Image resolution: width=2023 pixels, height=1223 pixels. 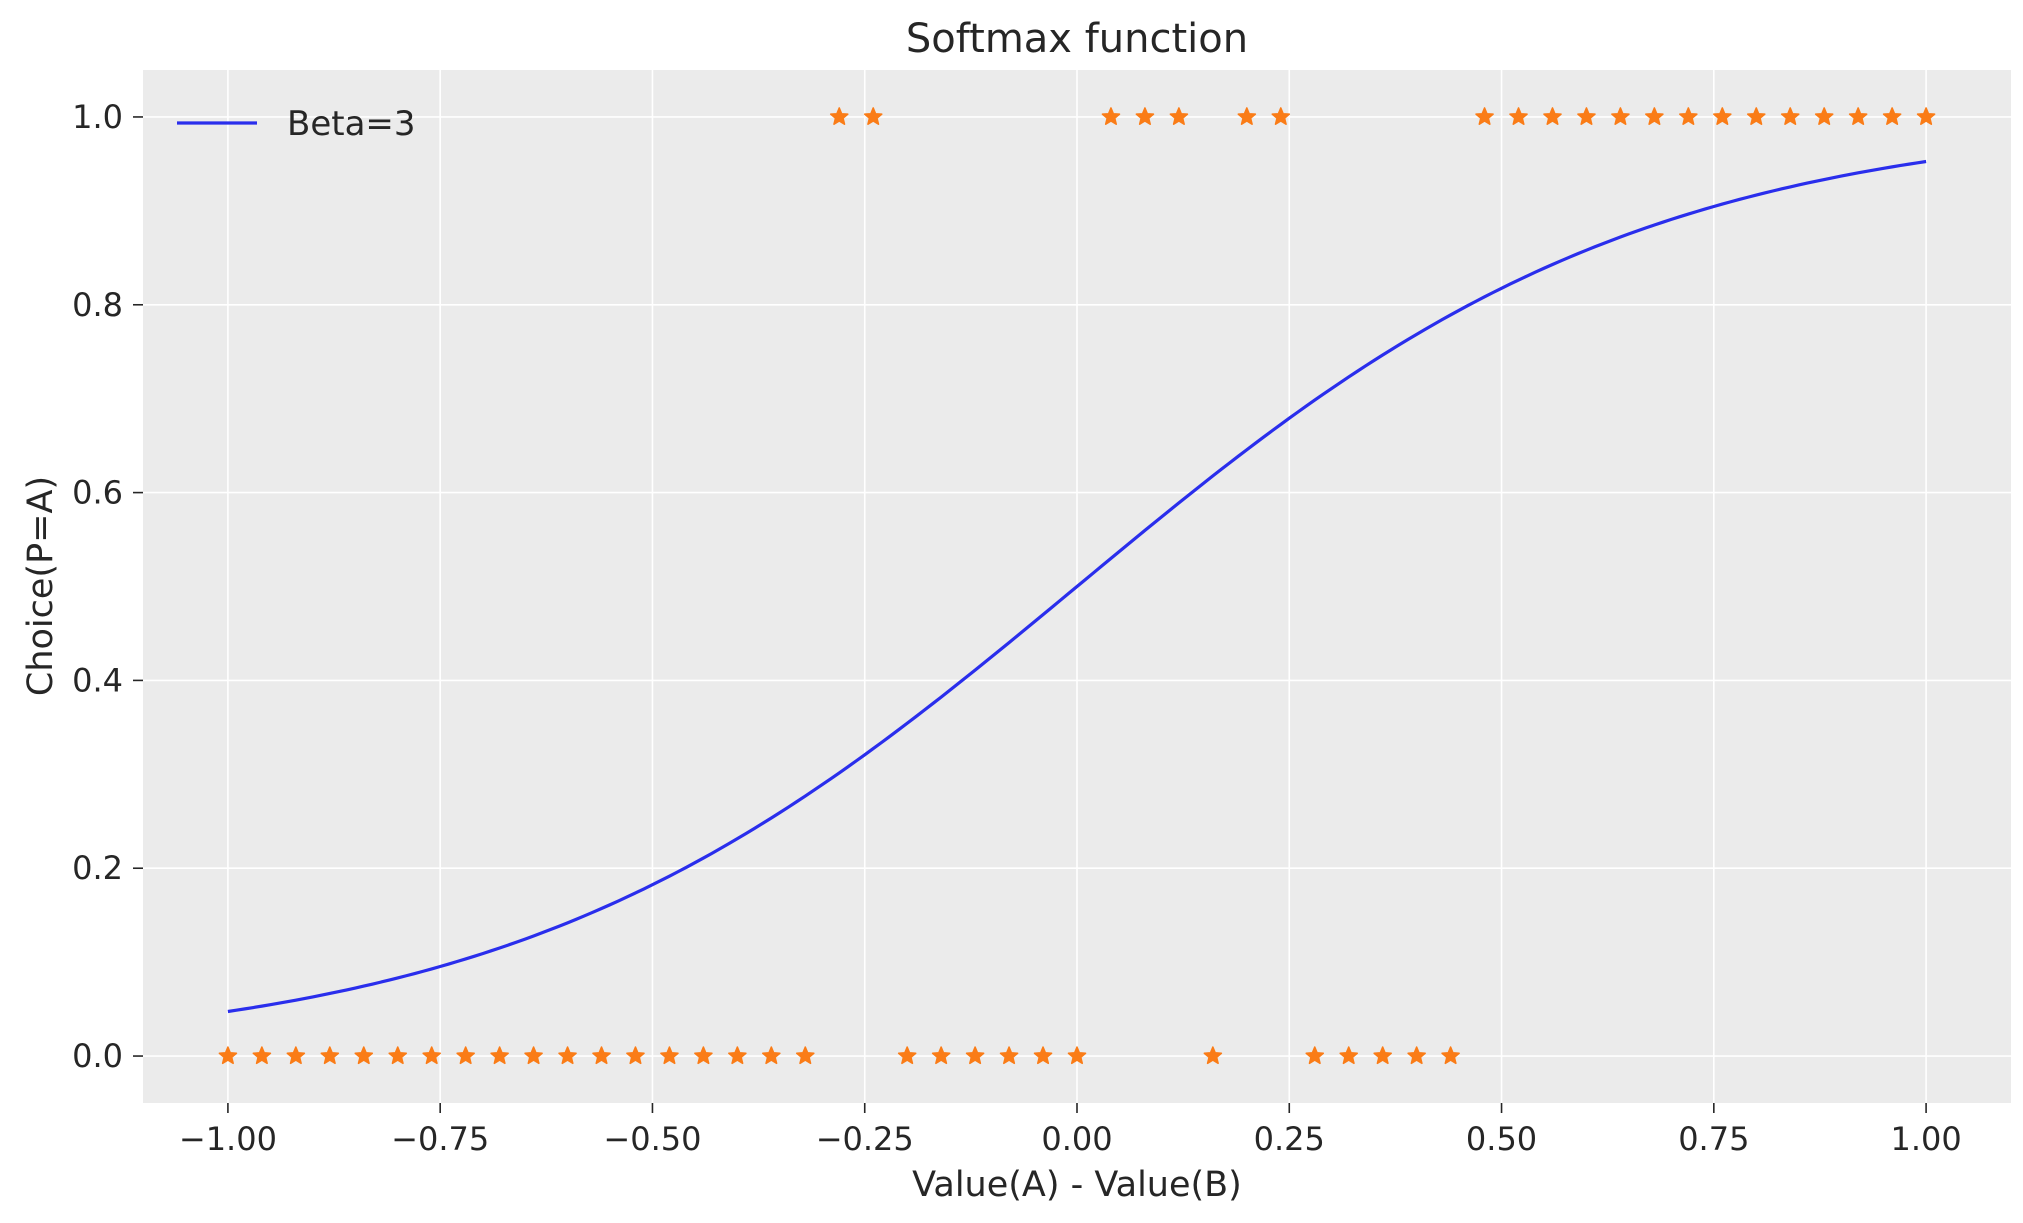 I want to click on x-tick-label: −0.50, so click(x=652, y=1139).